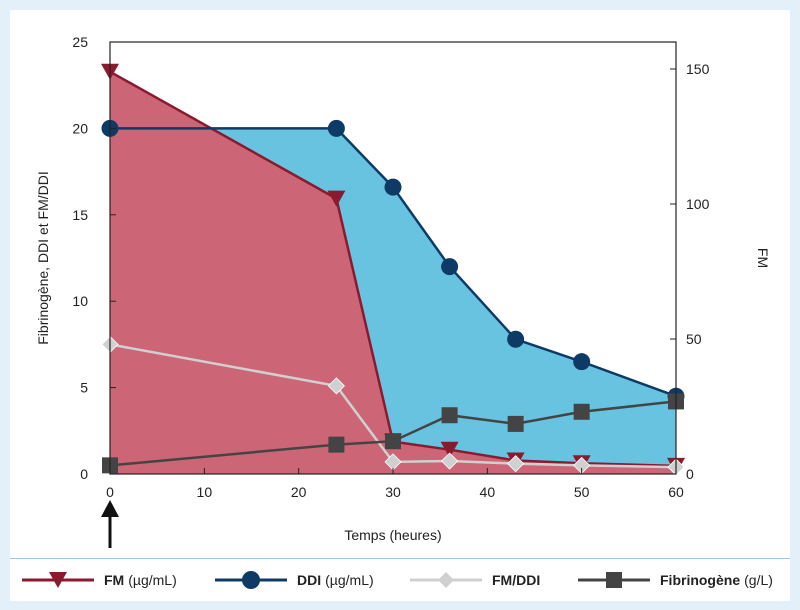 The height and width of the screenshot is (610, 800). Describe the element at coordinates (698, 69) in the screenshot. I see `y-right-tick-label: 150` at that location.